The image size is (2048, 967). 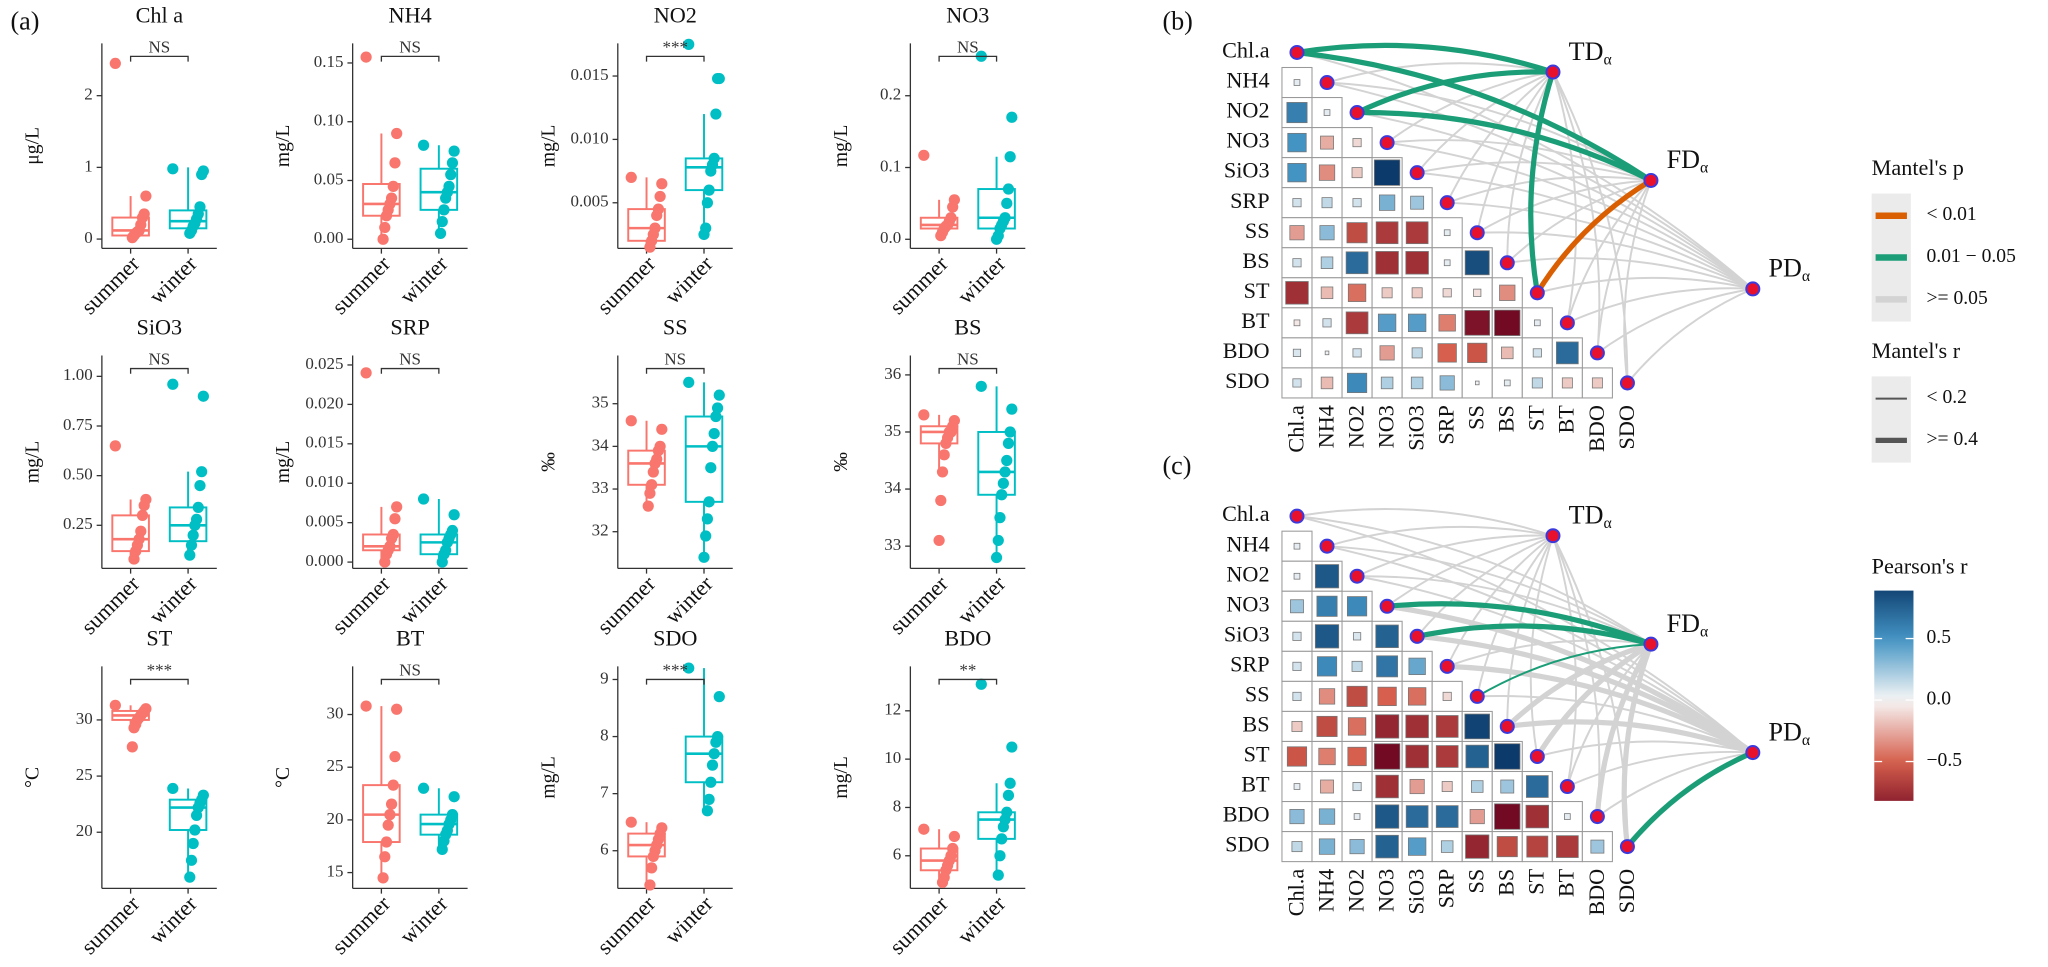 I want to click on target-name: PD, so click(x=1784, y=731).